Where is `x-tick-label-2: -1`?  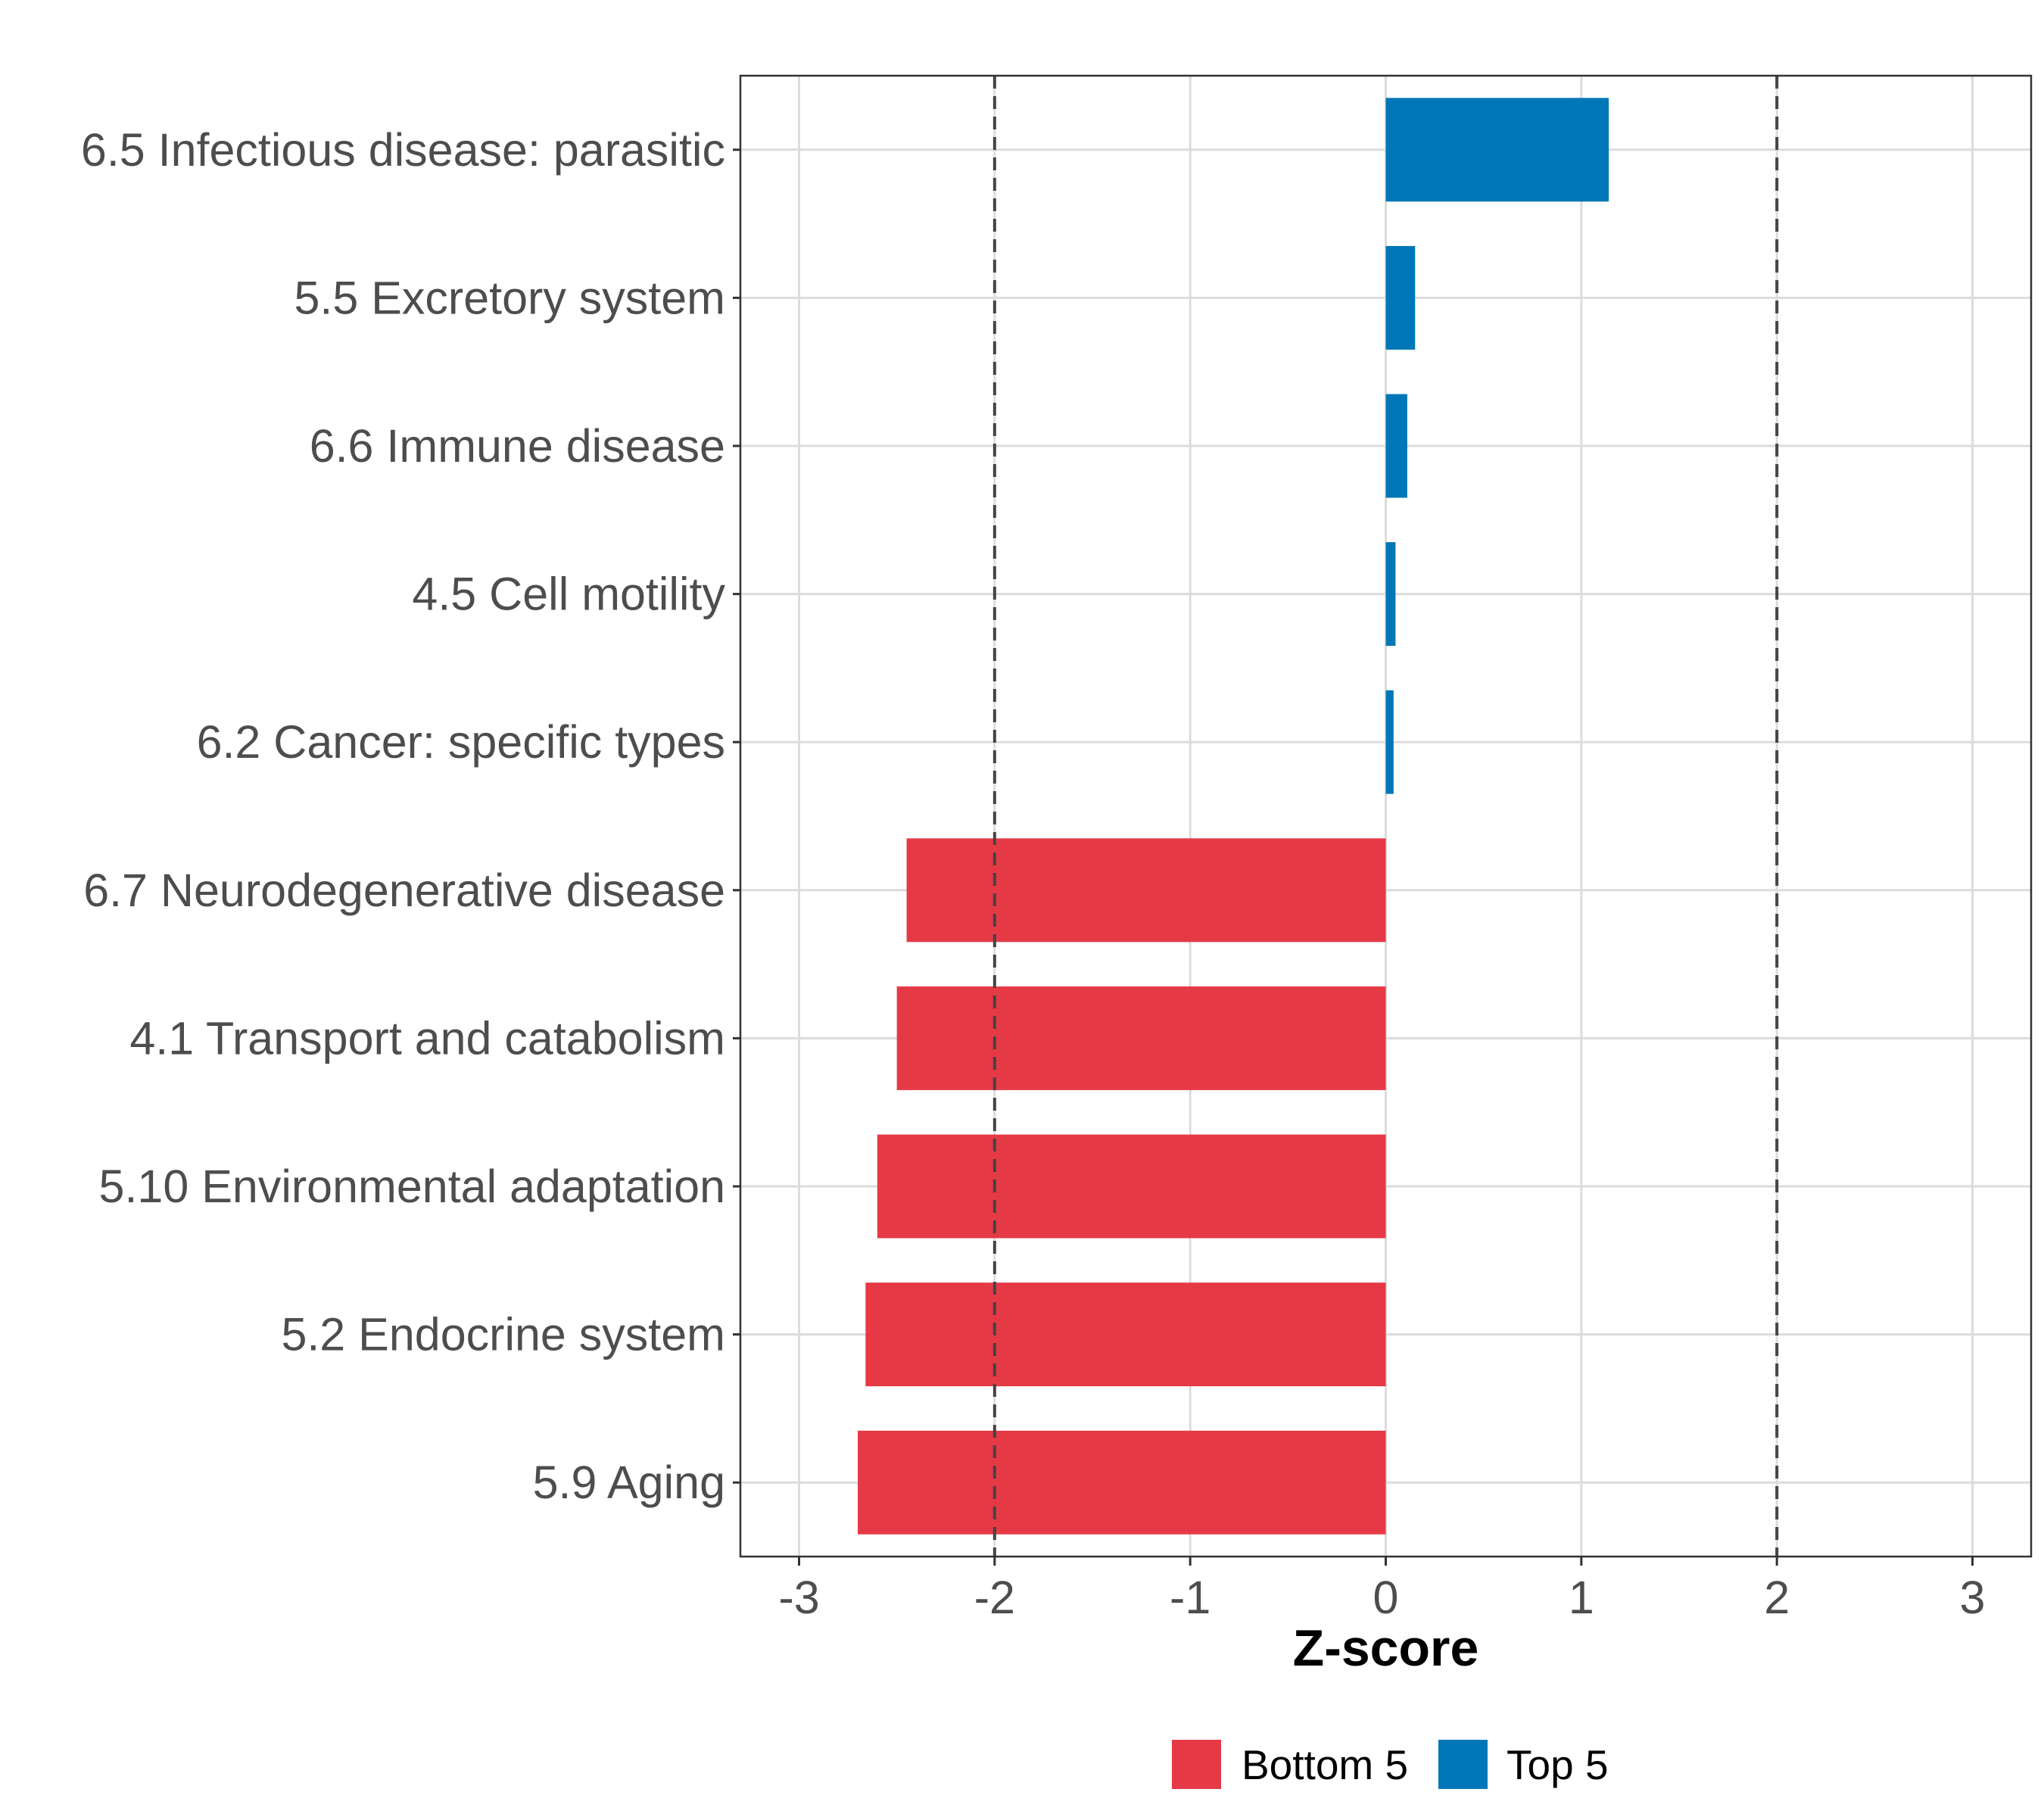 x-tick-label-2: -1 is located at coordinates (1190, 1597).